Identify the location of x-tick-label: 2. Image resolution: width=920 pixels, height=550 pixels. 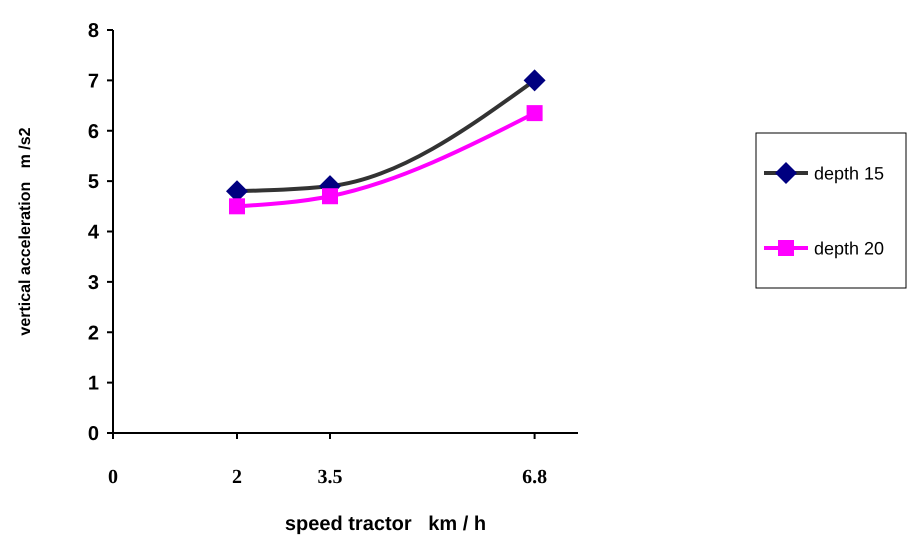
(237, 477).